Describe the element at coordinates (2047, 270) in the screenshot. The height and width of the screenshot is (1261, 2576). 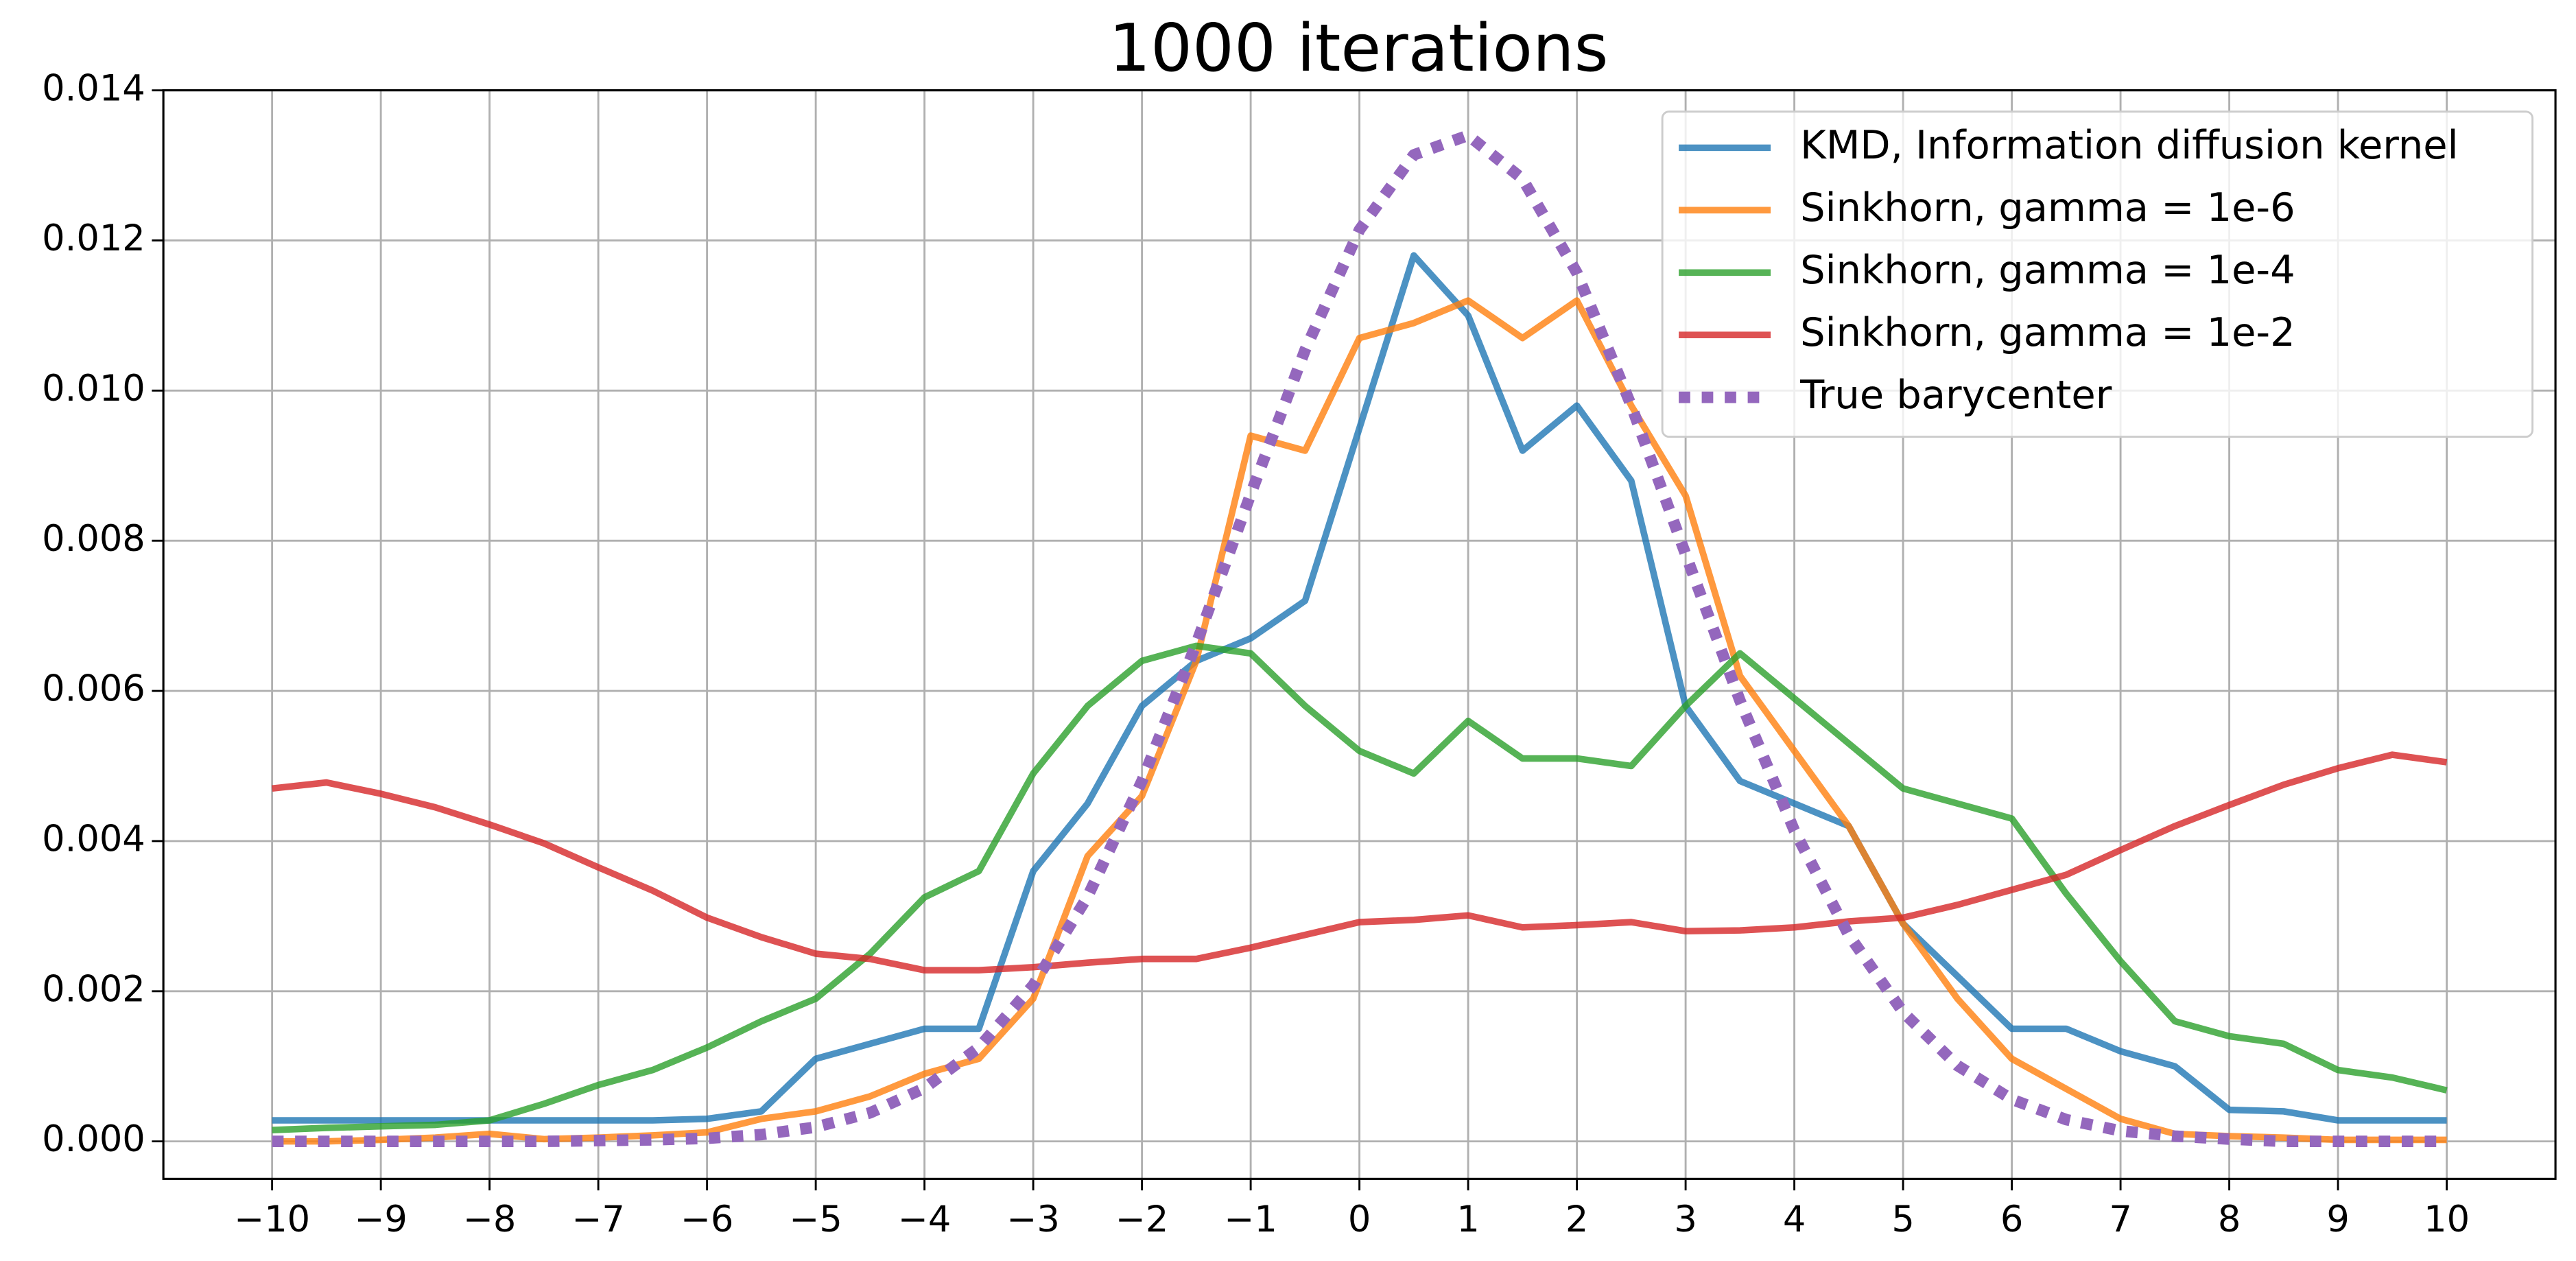
I see `legend-label: Sinkhorn, gamma = 1e-4` at that location.